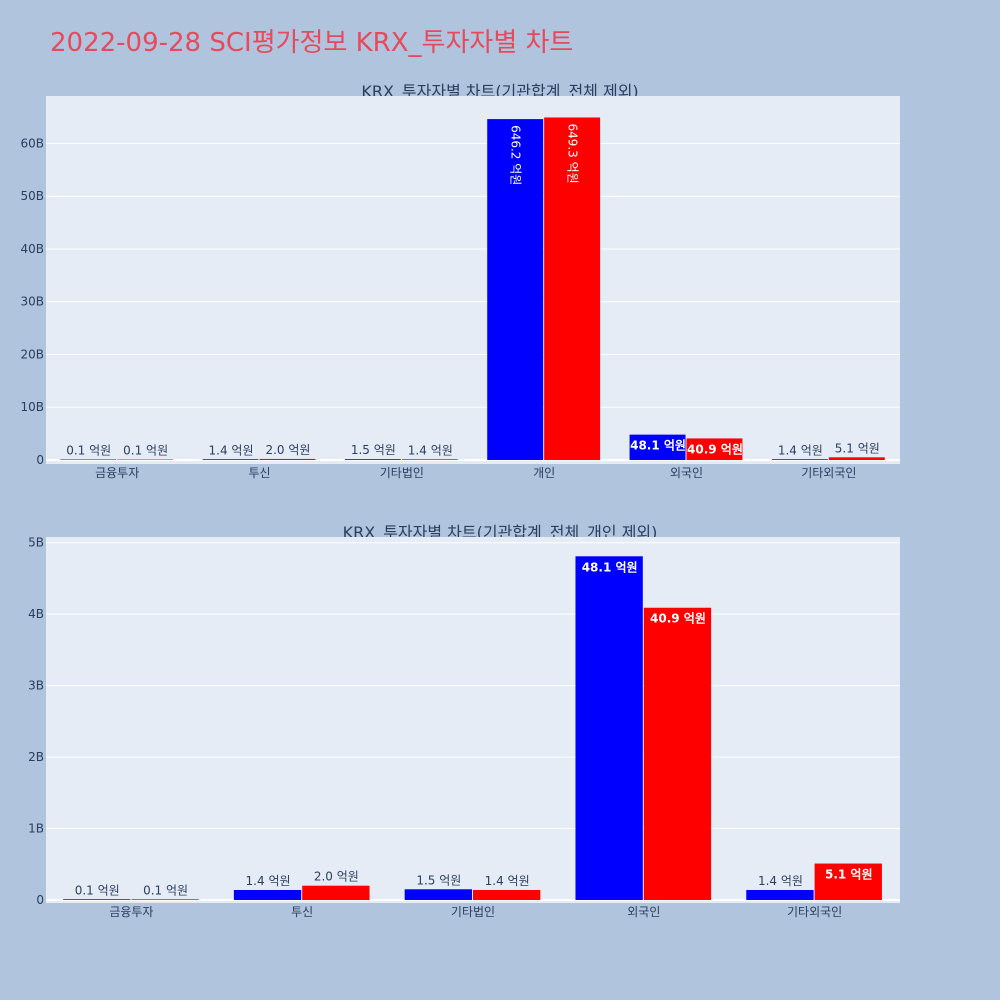 This screenshot has height=1000, width=1000. I want to click on chart-1-x-tick-label: 기타외국인, so click(828, 473).